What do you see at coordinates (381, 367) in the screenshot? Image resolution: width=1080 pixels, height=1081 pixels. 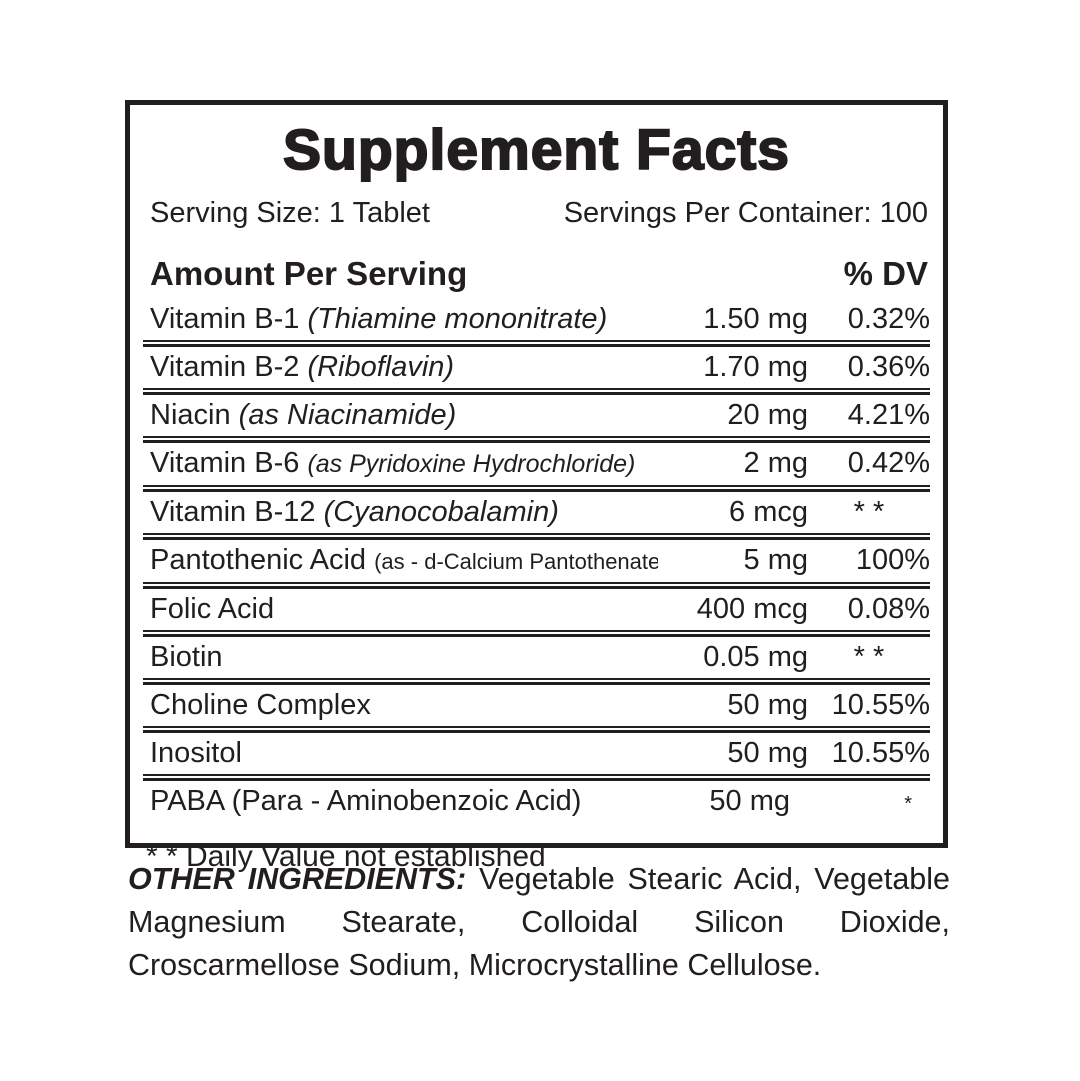 I see `nutrient-note: (Riboflavin)` at bounding box center [381, 367].